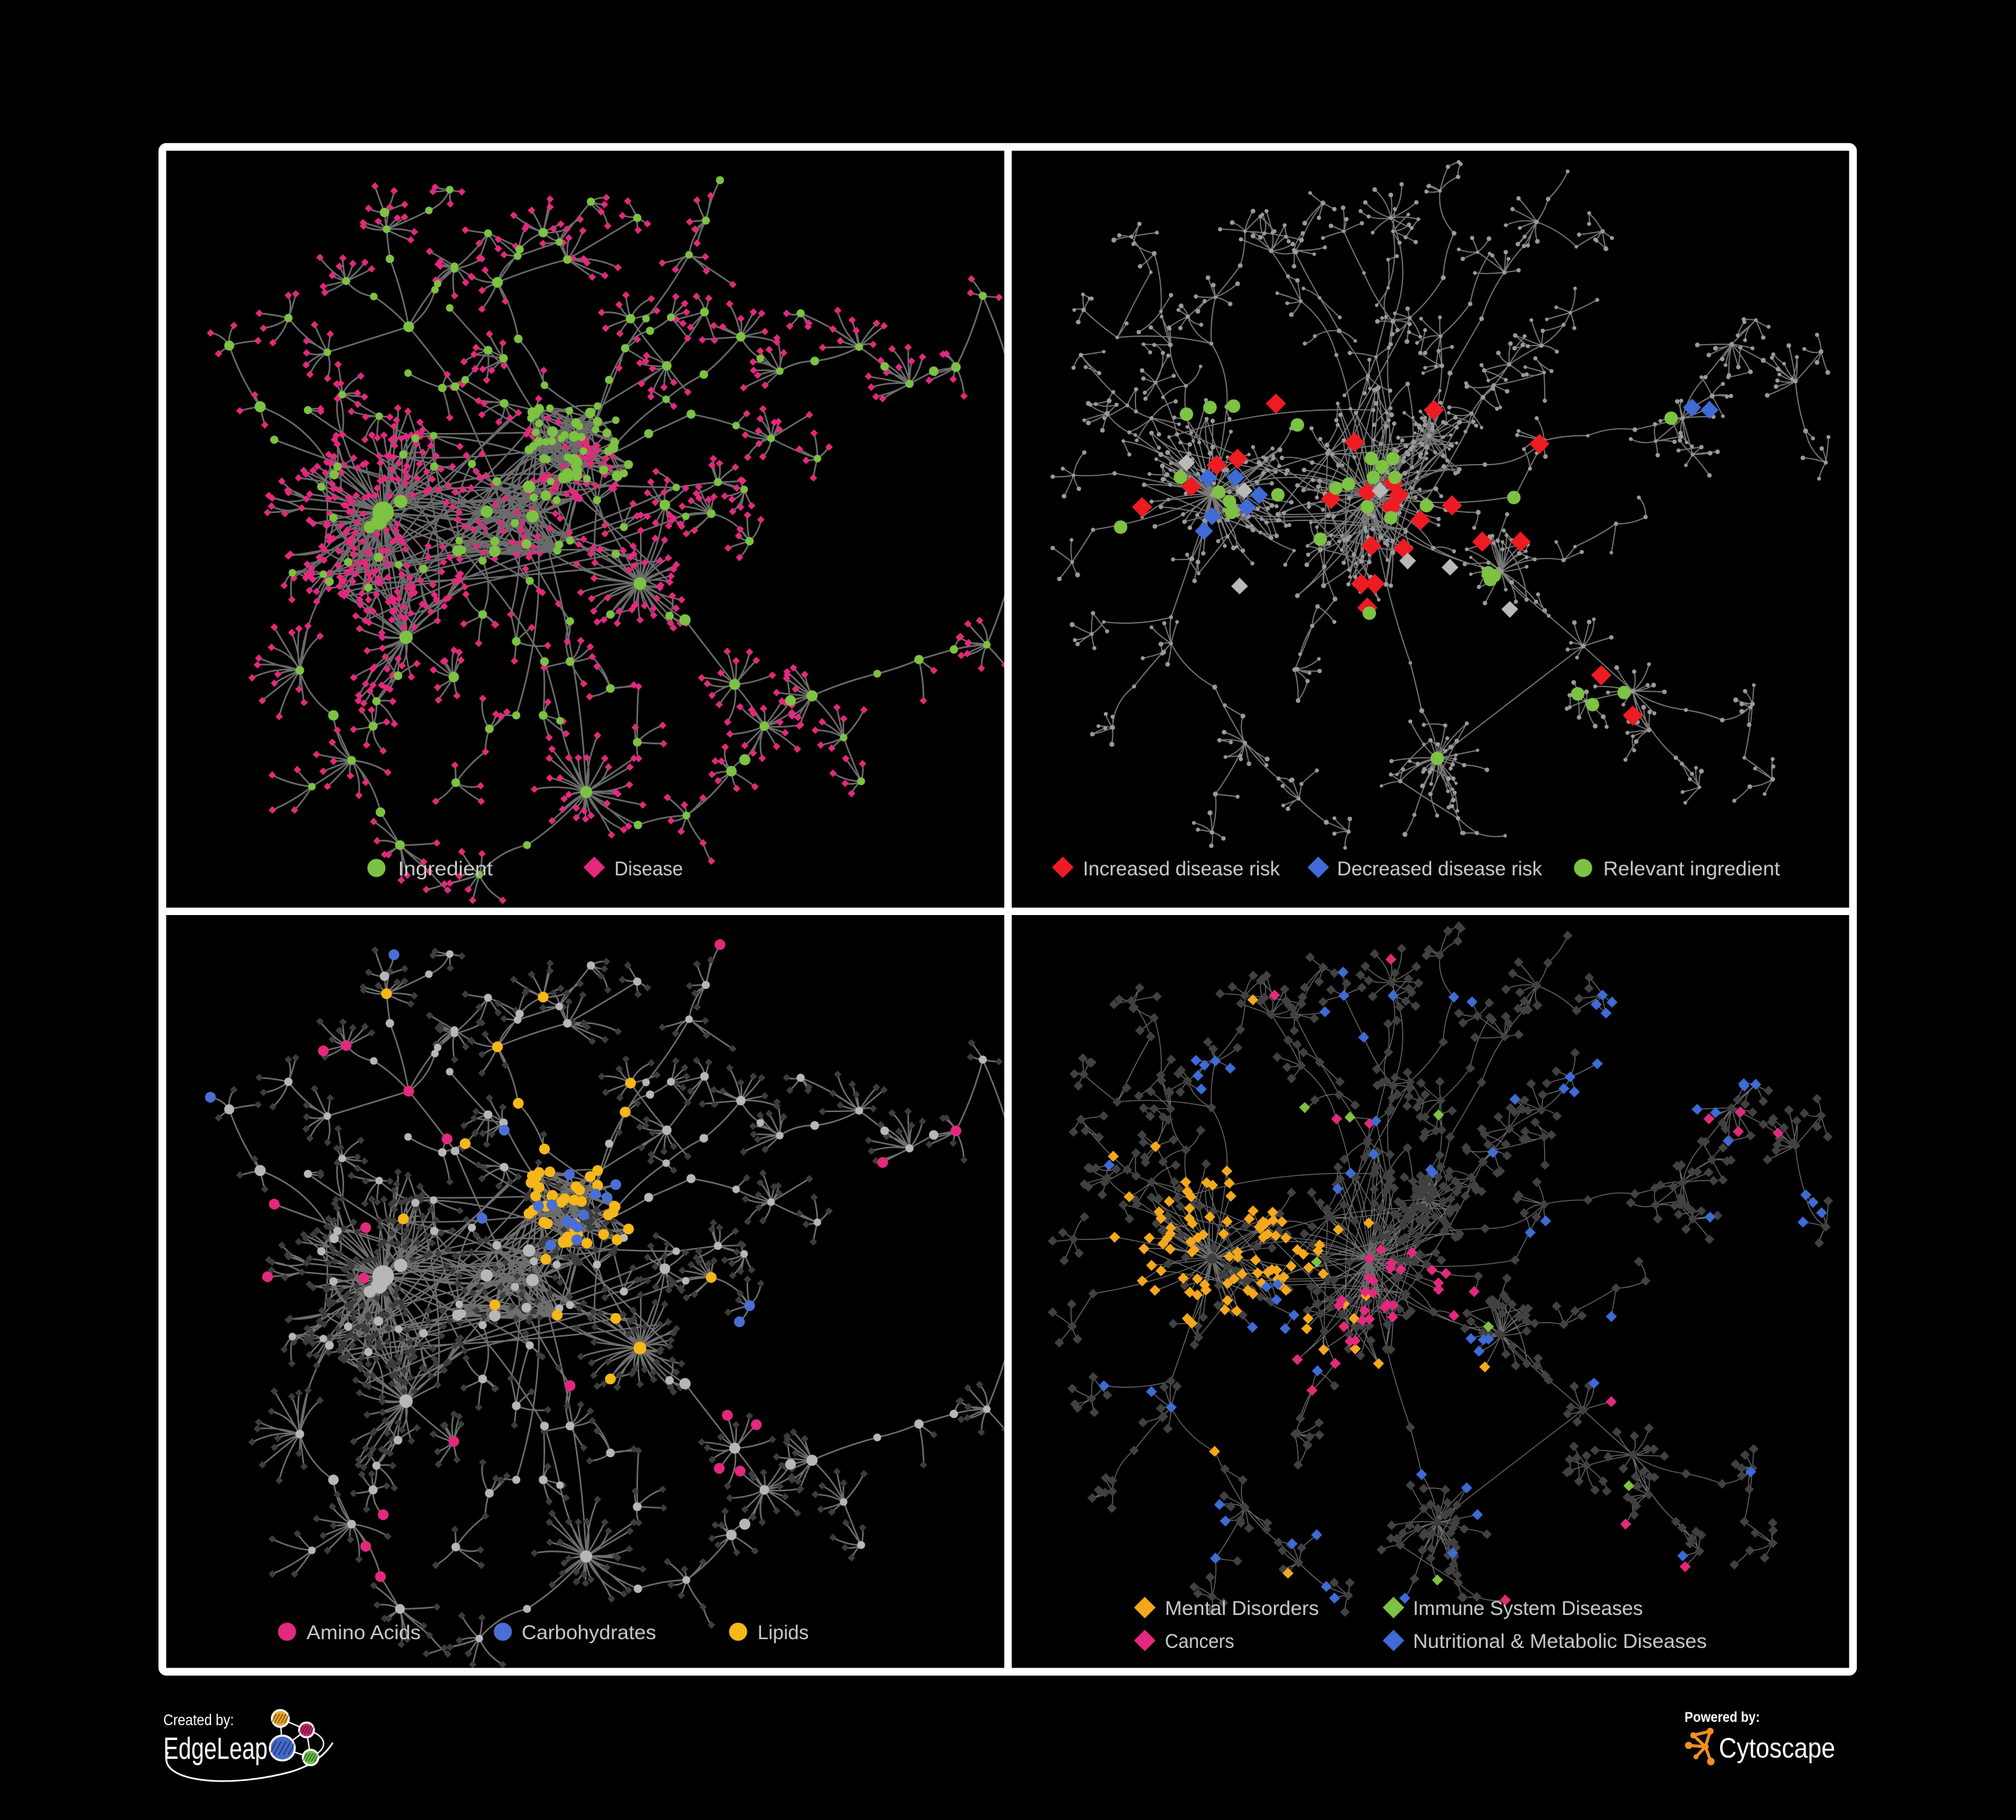 The width and height of the screenshot is (2016, 1820). What do you see at coordinates (1242, 1608) in the screenshot?
I see `svg-text: Mental Disorders` at bounding box center [1242, 1608].